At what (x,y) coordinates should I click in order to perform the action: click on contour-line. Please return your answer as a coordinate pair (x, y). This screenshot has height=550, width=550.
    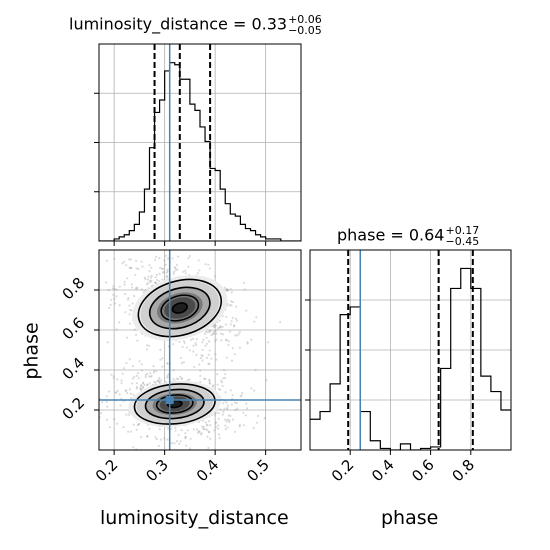
    Looking at the image, I should click on (180, 308).